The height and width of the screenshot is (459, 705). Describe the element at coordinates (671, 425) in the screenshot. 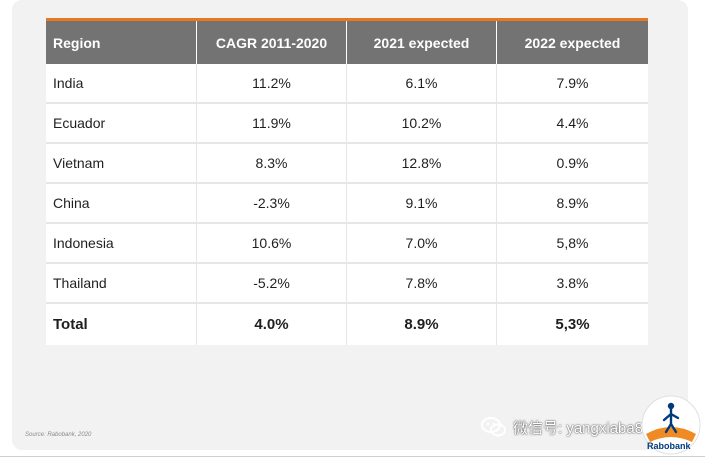

I see `rabobank-logo-icon` at that location.